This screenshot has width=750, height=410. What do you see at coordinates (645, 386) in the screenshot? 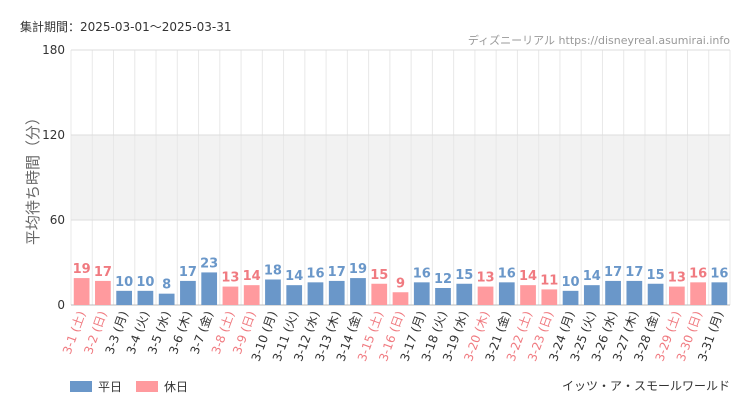
I see `attraction-name: イッツ・ア・スモールワールド` at bounding box center [645, 386].